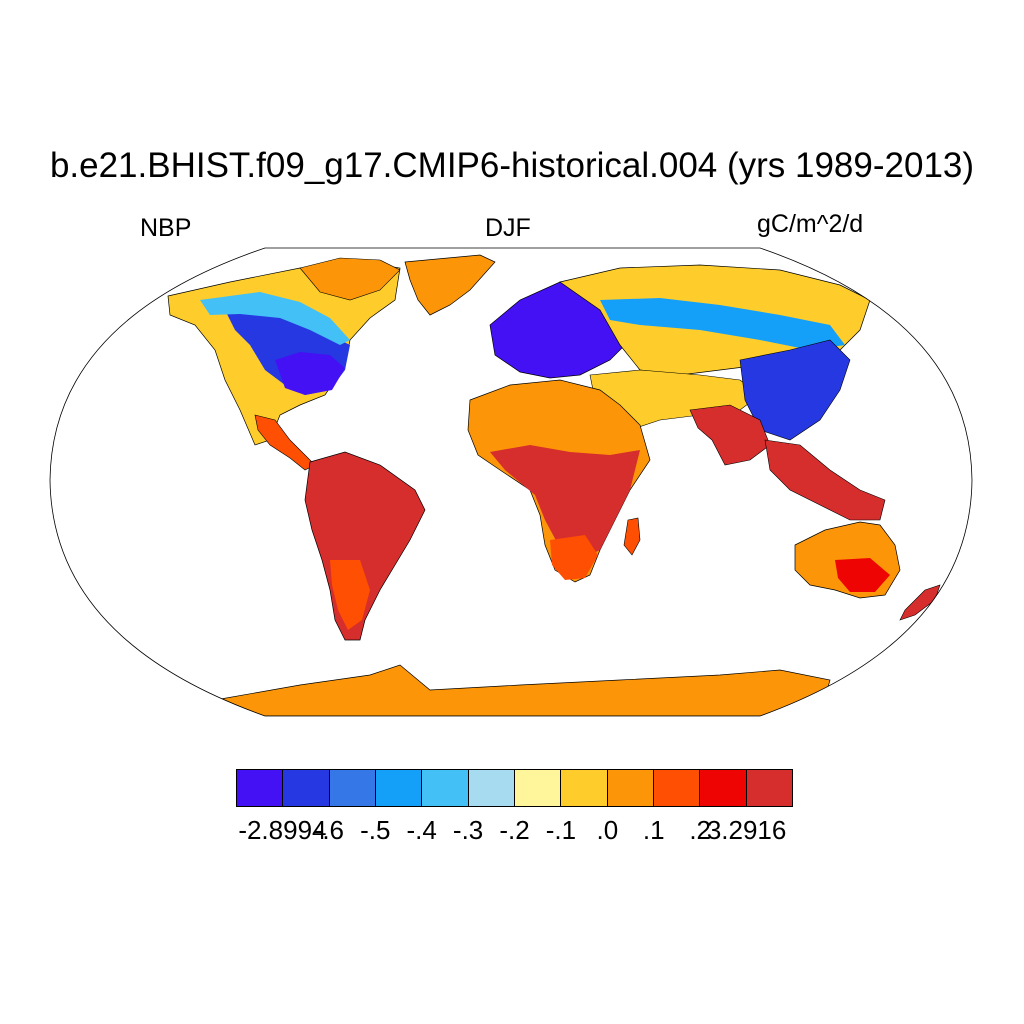  Describe the element at coordinates (282, 830) in the screenshot. I see `colorbar-tick-label: -2.8994` at that location.